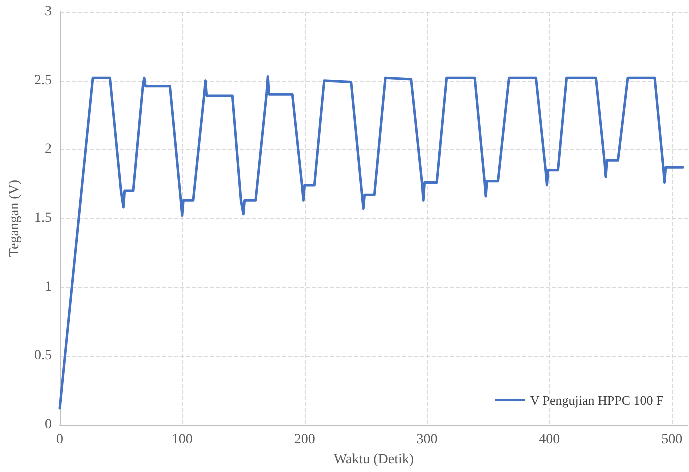 This screenshot has width=689, height=472. What do you see at coordinates (43, 218) in the screenshot?
I see `y-tick-label: 1.5` at bounding box center [43, 218].